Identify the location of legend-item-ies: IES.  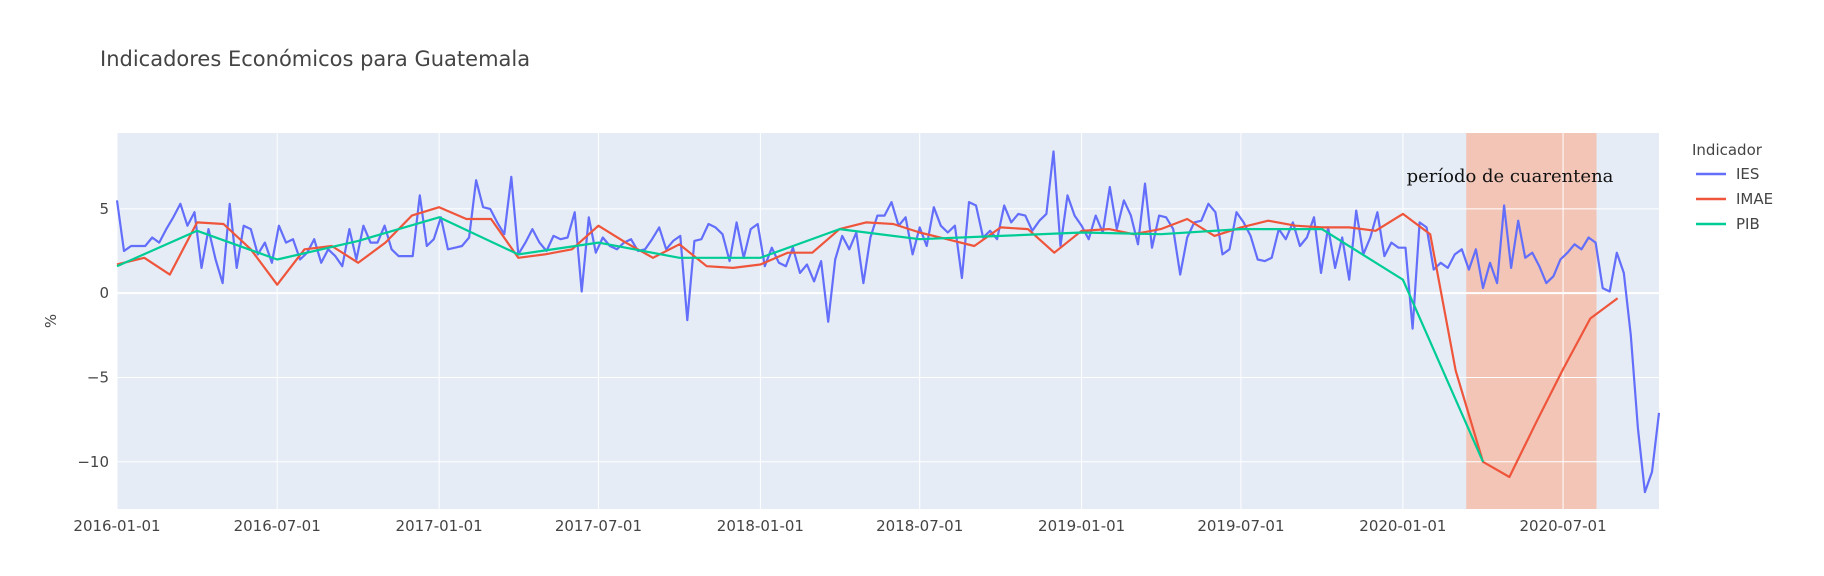
(1727, 174).